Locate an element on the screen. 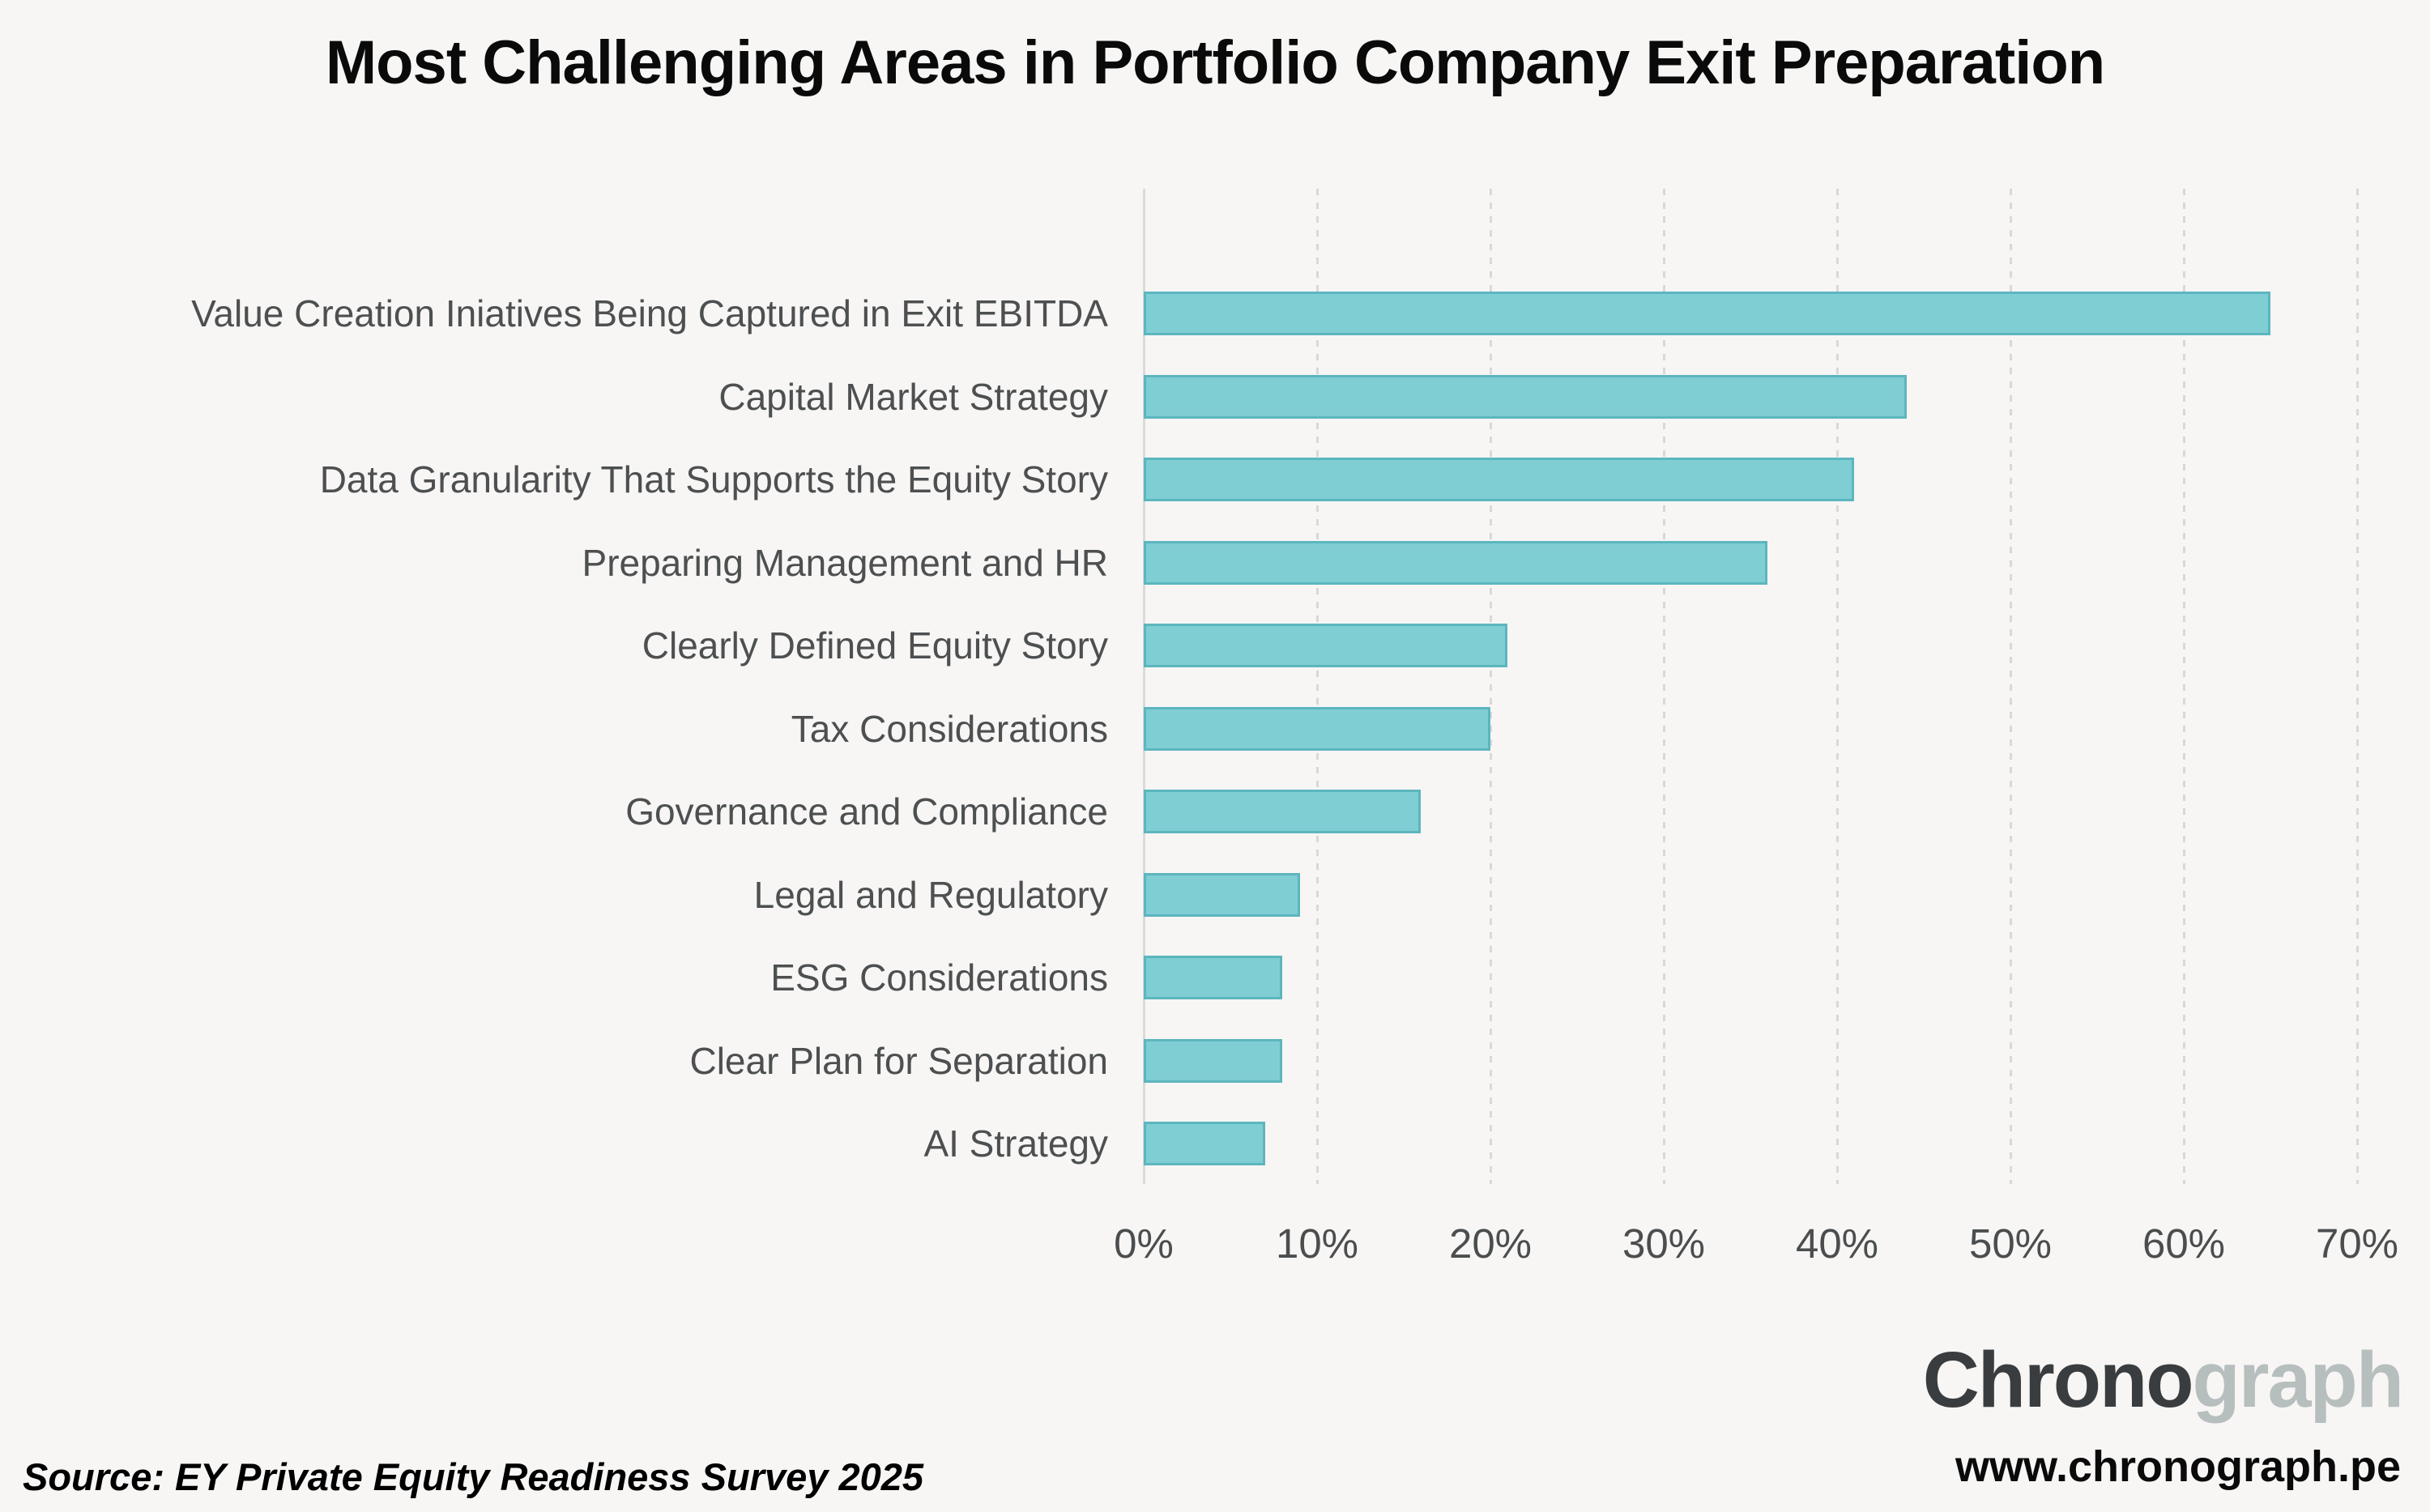  x-tick-label: 50% is located at coordinates (2011, 1243).